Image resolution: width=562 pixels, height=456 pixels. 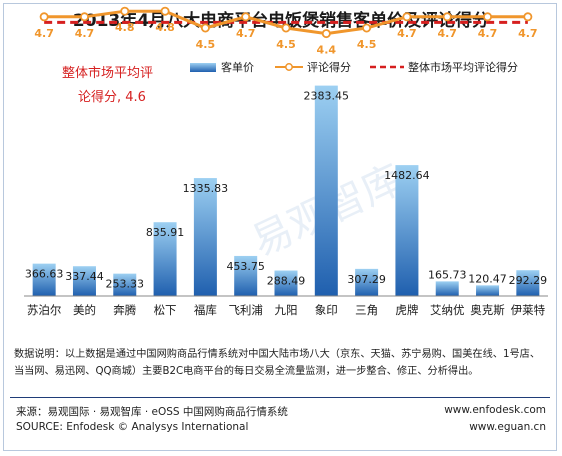 What do you see at coordinates (406, 310) in the screenshot?
I see `category-label: 虎牌` at bounding box center [406, 310].